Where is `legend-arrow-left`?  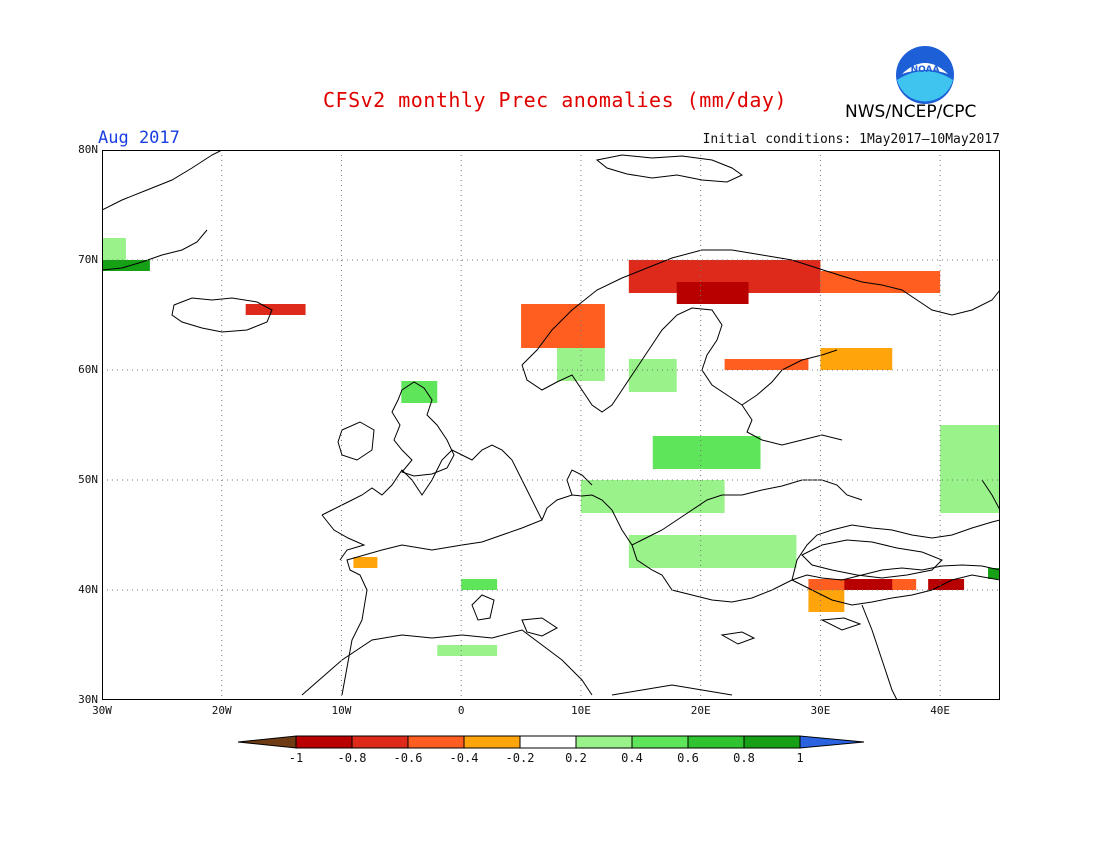
legend-arrow-left is located at coordinates (267, 742).